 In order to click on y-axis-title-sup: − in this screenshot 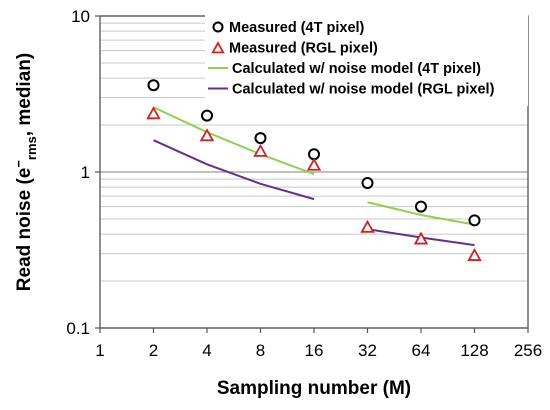, I will do `click(18, 164)`.